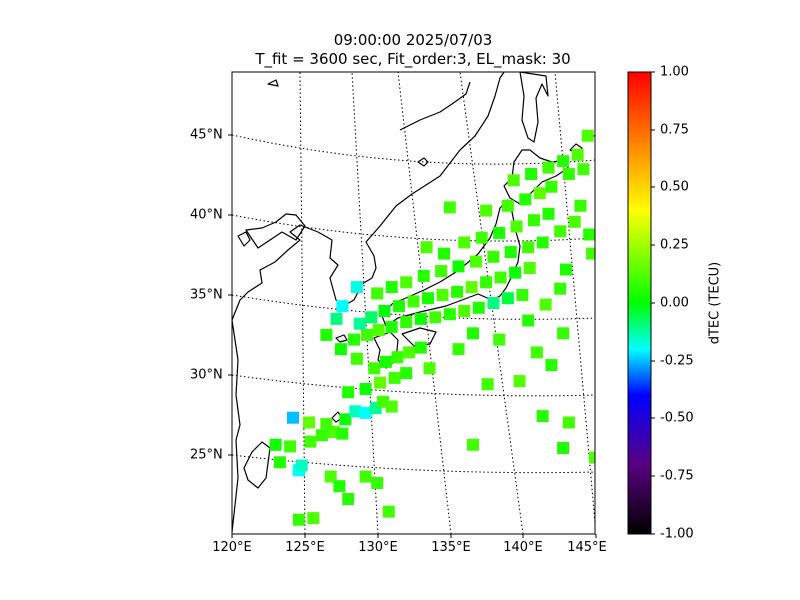 Image resolution: width=800 pixels, height=600 pixels. What do you see at coordinates (305, 547) in the screenshot?
I see `lon-label: 125°E` at bounding box center [305, 547].